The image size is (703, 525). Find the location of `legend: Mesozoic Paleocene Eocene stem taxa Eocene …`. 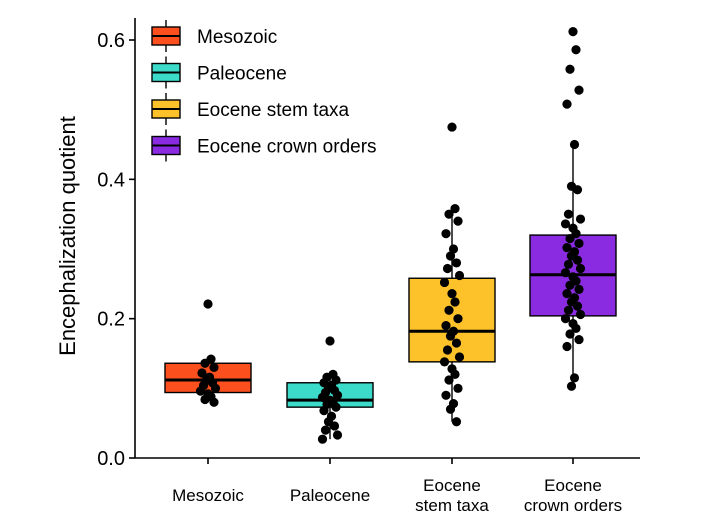

legend: Mesozoic Paleocene Eocene stem taxa Eocene … is located at coordinates (264, 91).